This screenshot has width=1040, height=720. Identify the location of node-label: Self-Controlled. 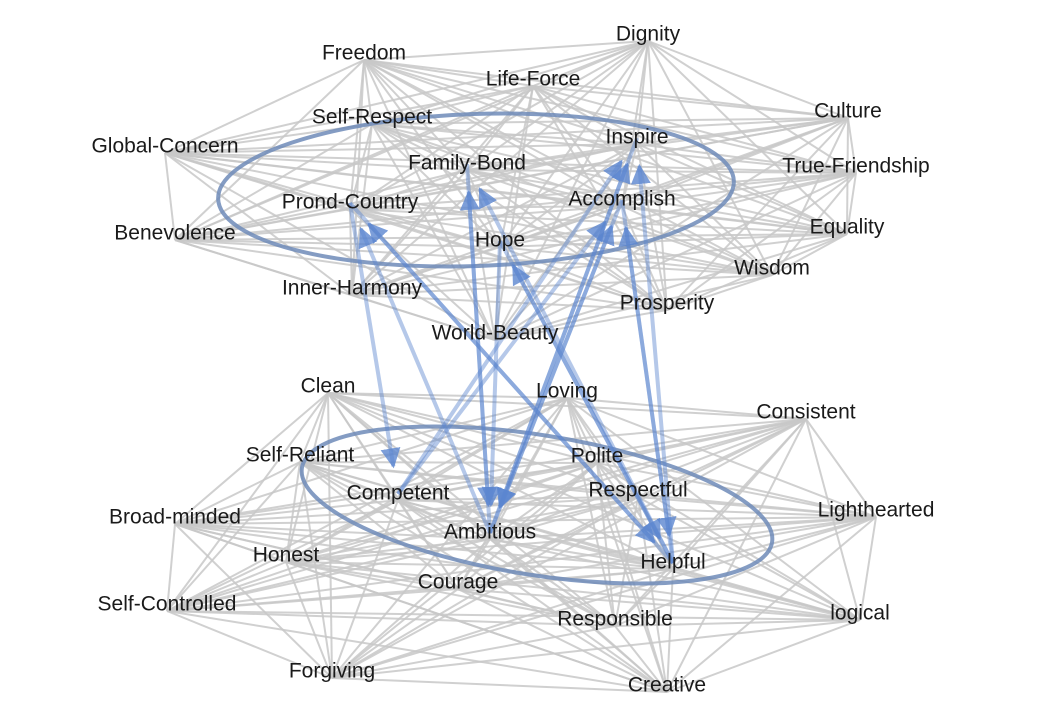
(167, 604).